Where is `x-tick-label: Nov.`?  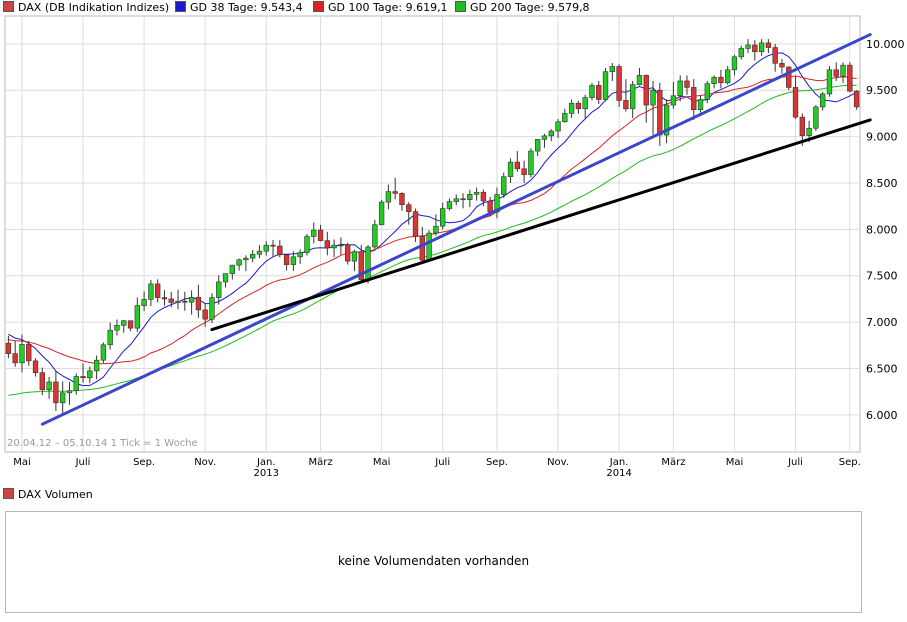
x-tick-label: Nov. is located at coordinates (558, 462).